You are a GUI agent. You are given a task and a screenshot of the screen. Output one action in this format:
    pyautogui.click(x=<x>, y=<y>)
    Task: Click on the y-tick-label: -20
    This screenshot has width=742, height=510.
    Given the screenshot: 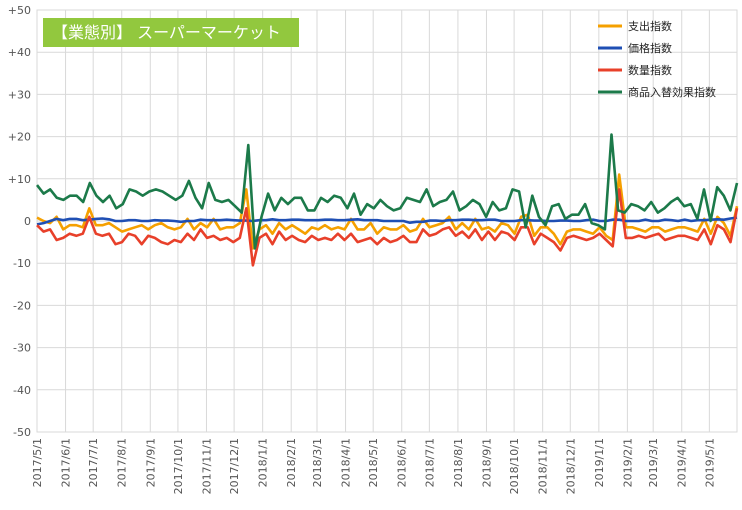 What is the action you would take?
    pyautogui.click(x=22, y=305)
    